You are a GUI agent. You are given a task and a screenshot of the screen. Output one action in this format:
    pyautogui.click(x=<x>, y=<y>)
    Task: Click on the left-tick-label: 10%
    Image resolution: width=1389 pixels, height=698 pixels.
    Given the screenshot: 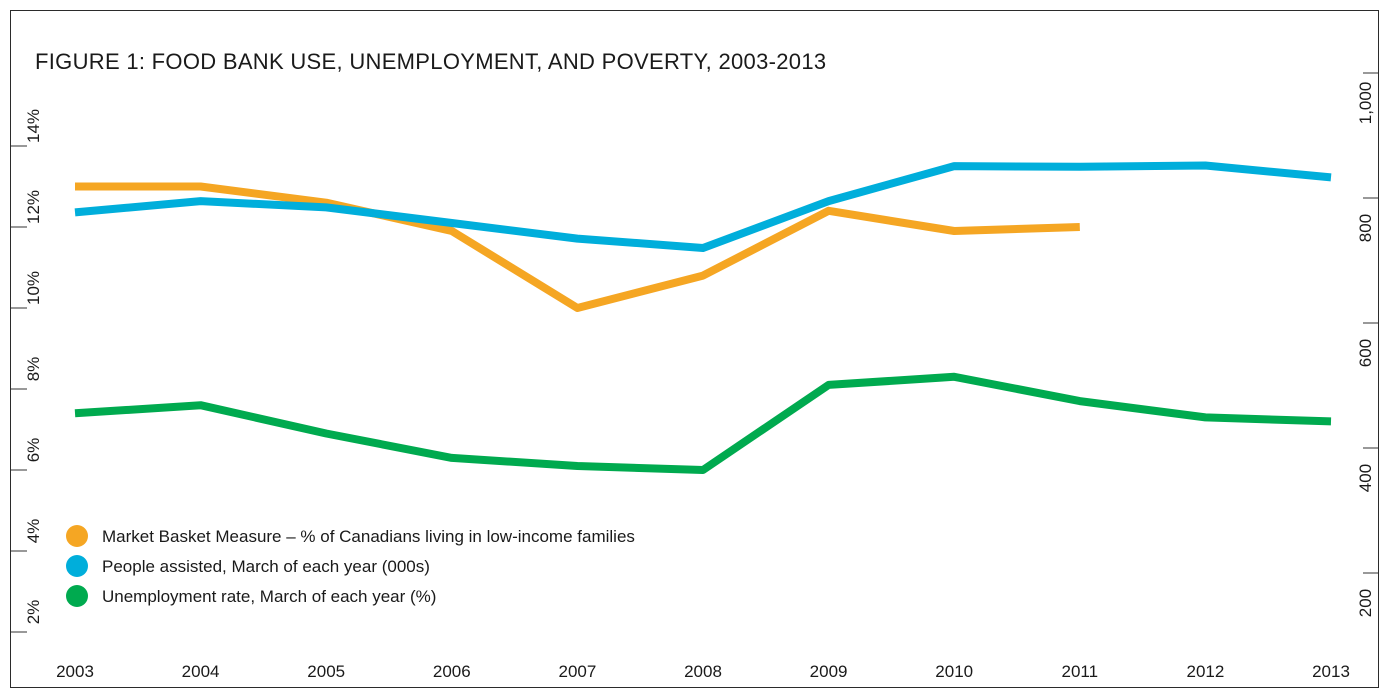 What is the action you would take?
    pyautogui.click(x=33, y=288)
    